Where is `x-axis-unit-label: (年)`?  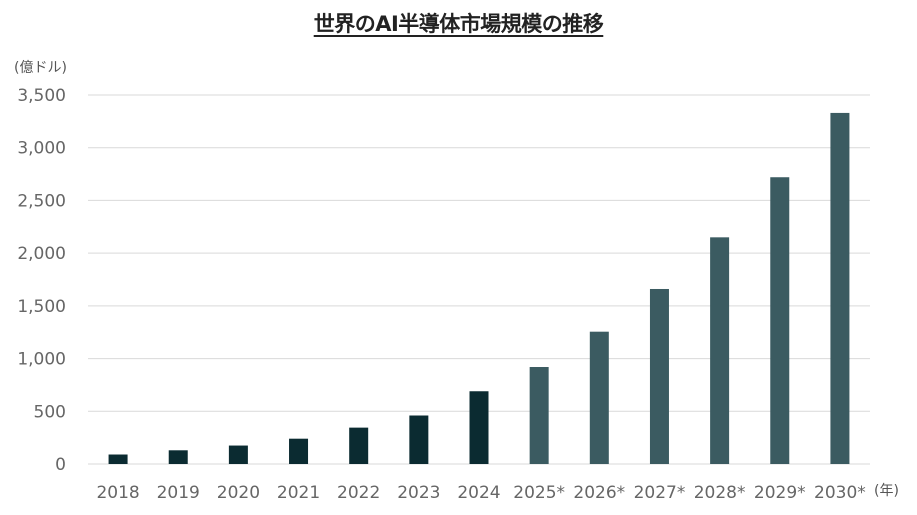 x-axis-unit-label: (年) is located at coordinates (886, 491).